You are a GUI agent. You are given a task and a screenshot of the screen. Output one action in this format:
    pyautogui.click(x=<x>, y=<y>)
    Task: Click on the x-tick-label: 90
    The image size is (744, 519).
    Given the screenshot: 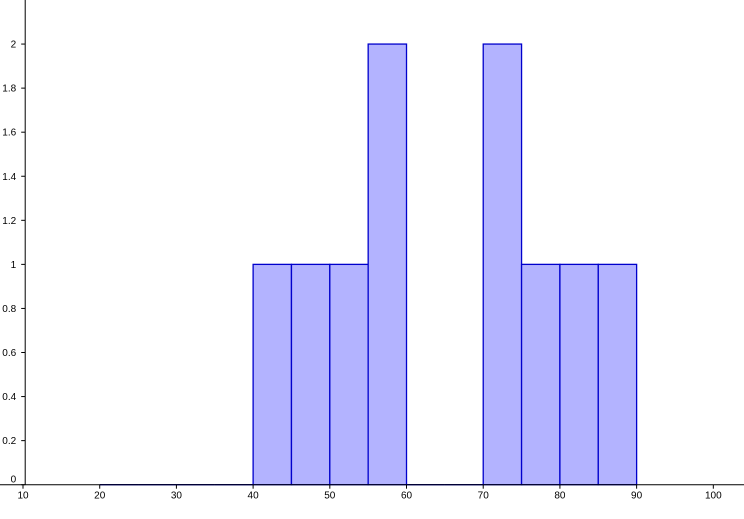 What is the action you would take?
    pyautogui.click(x=637, y=496)
    